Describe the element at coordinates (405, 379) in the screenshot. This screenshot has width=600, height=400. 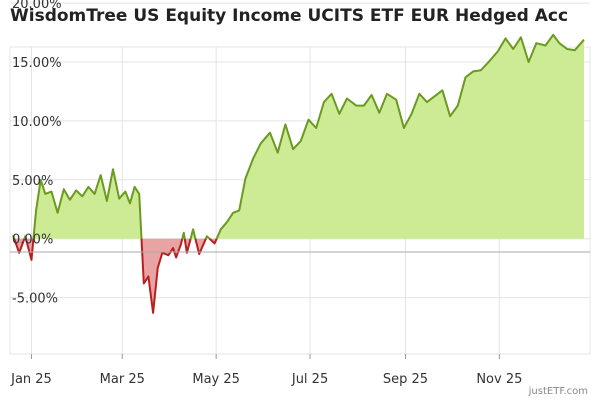
I see `x-tick-label: Sep 25` at that location.